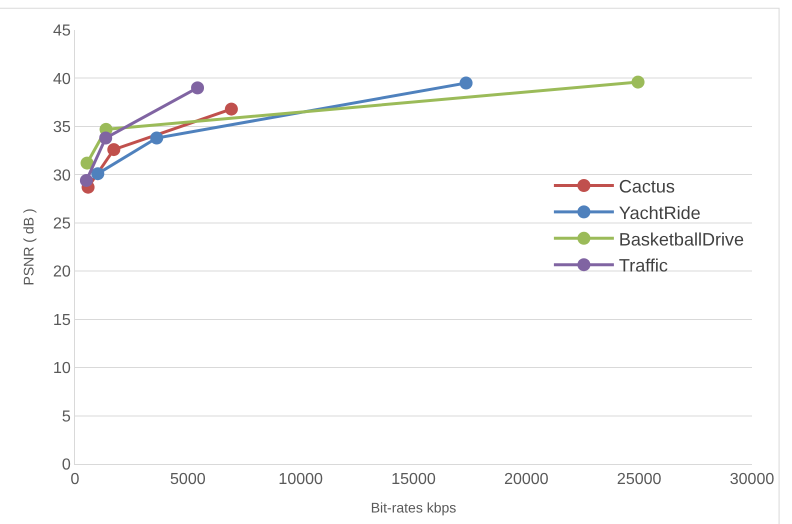 The image size is (792, 524). What do you see at coordinates (62, 223) in the screenshot?
I see `y-tick-label: 25` at bounding box center [62, 223].